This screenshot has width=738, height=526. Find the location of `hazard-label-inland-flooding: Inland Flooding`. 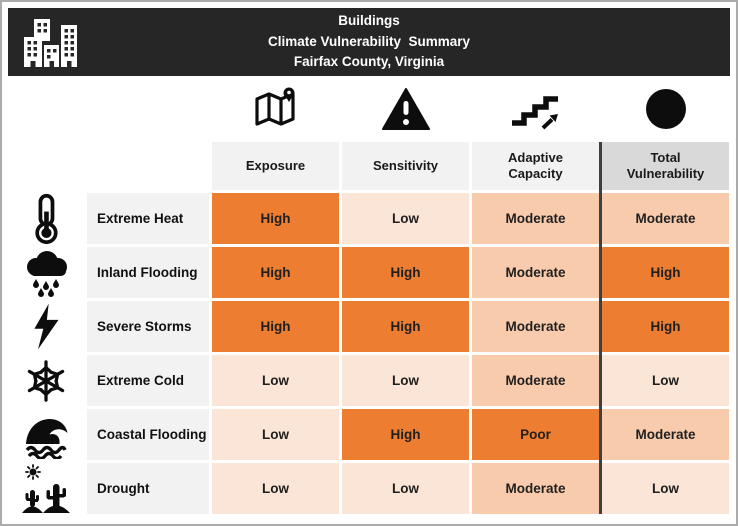

hazard-label-inland-flooding: Inland Flooding is located at coordinates (148, 272).